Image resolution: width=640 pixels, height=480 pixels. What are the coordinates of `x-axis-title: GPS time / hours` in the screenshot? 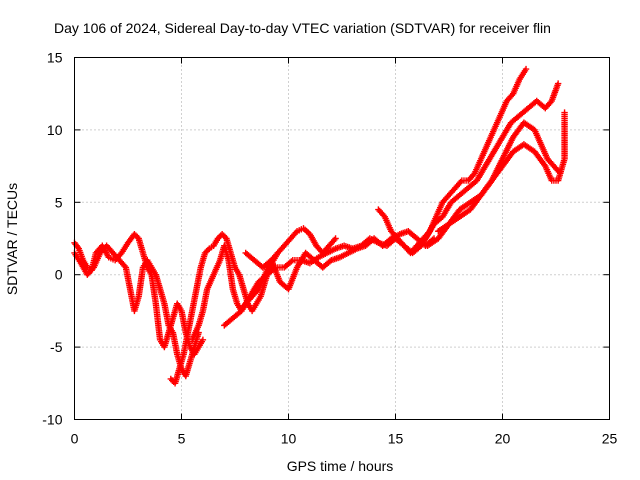 It's located at (340, 466).